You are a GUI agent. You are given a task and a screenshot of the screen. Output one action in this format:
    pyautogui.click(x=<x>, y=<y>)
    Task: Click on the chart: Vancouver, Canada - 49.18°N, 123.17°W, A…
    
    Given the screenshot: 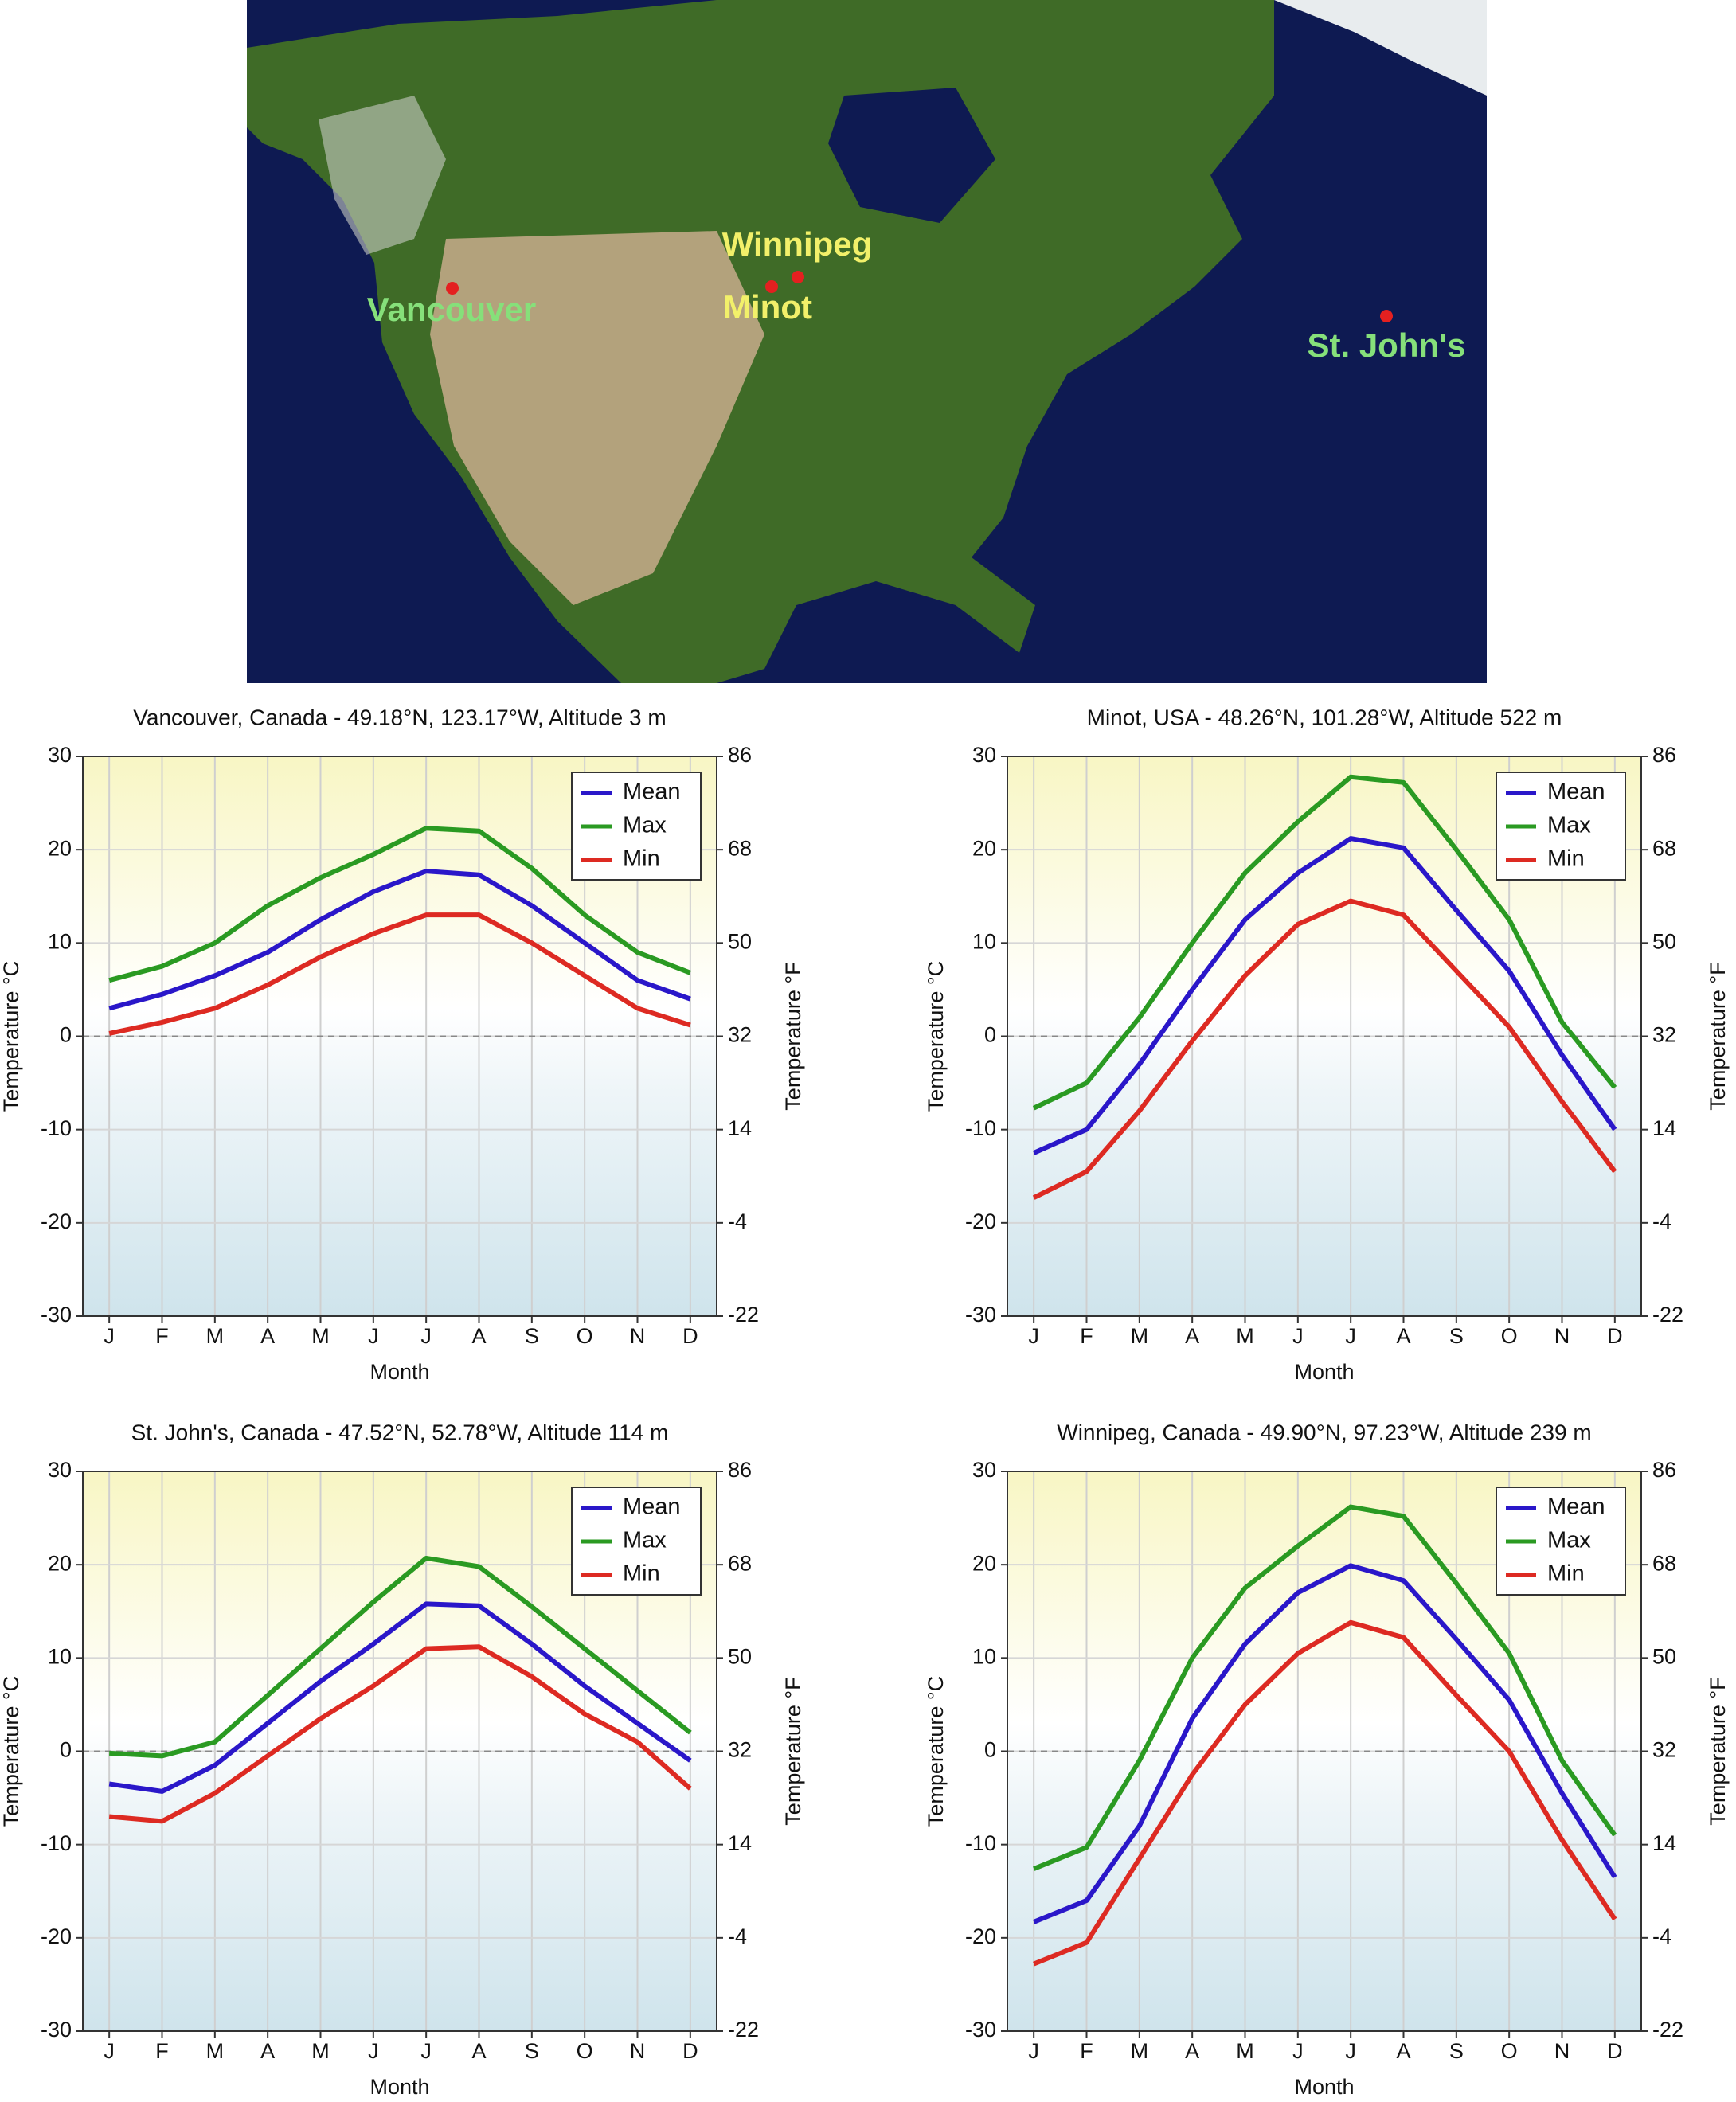 What is the action you would take?
    pyautogui.click(x=403, y=1044)
    